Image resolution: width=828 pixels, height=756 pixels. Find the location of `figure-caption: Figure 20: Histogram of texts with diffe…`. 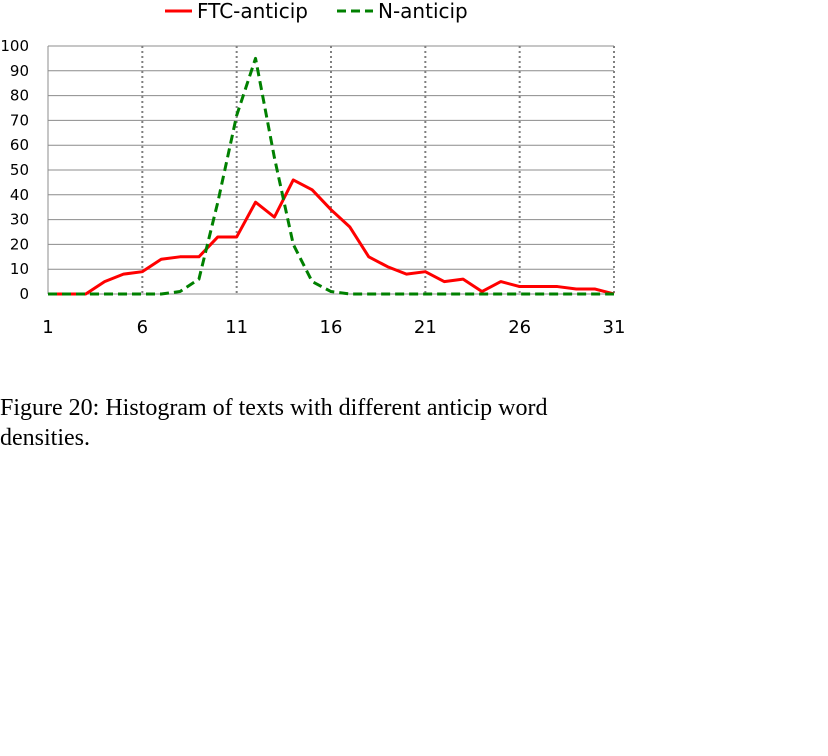

figure-caption: Figure 20: Histogram of texts with diffe… is located at coordinates (274, 423).